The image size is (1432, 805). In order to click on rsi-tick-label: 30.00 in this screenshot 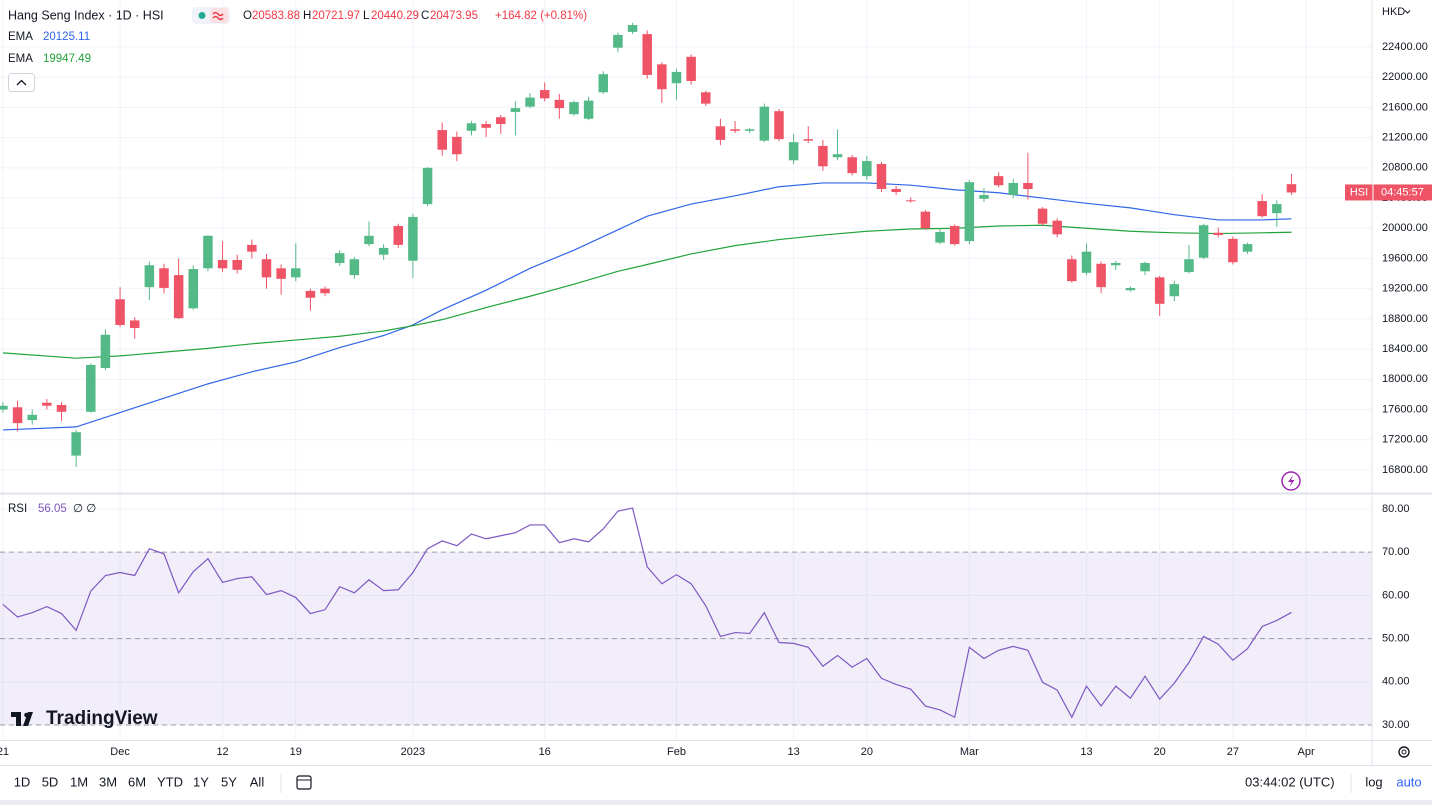, I will do `click(1396, 725)`.